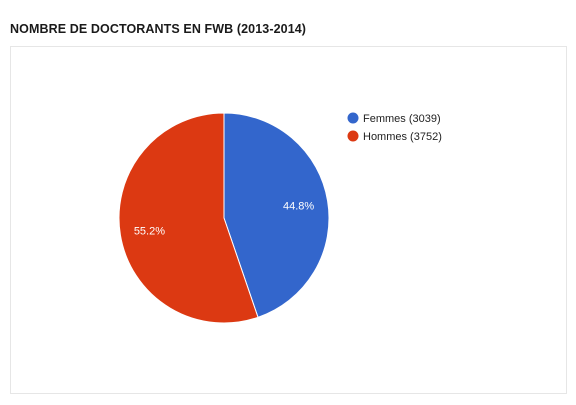 This screenshot has width=576, height=405. Describe the element at coordinates (158, 29) in the screenshot. I see `chart-title: NOMBRE DE DOCTORANTS EN FWB (2013-2014)` at that location.